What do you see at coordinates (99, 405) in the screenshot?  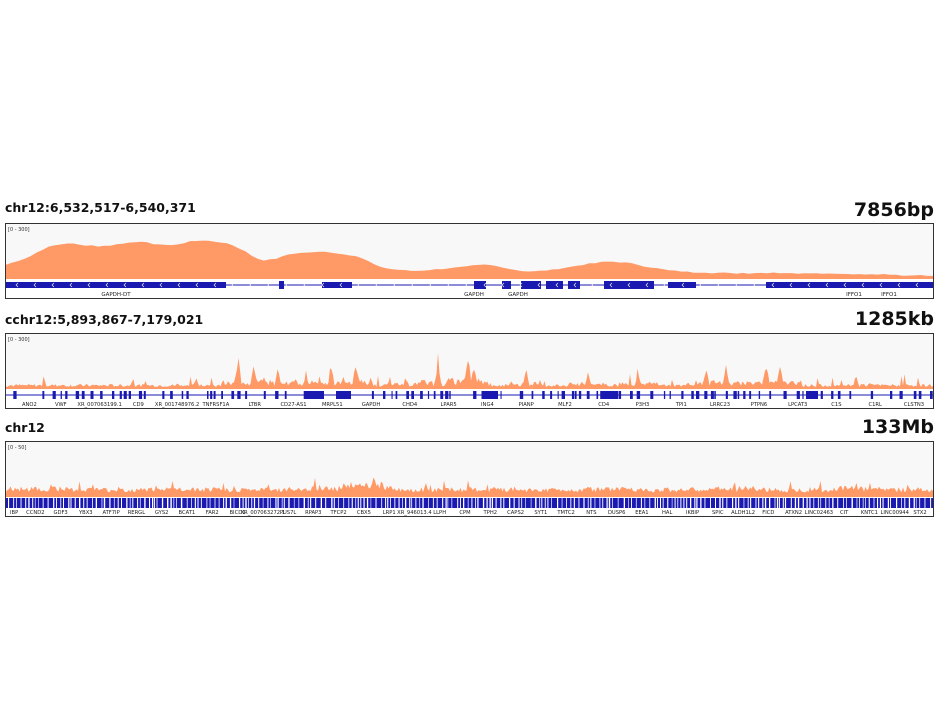 I see `gene-label: XR_007063199.1` at bounding box center [99, 405].